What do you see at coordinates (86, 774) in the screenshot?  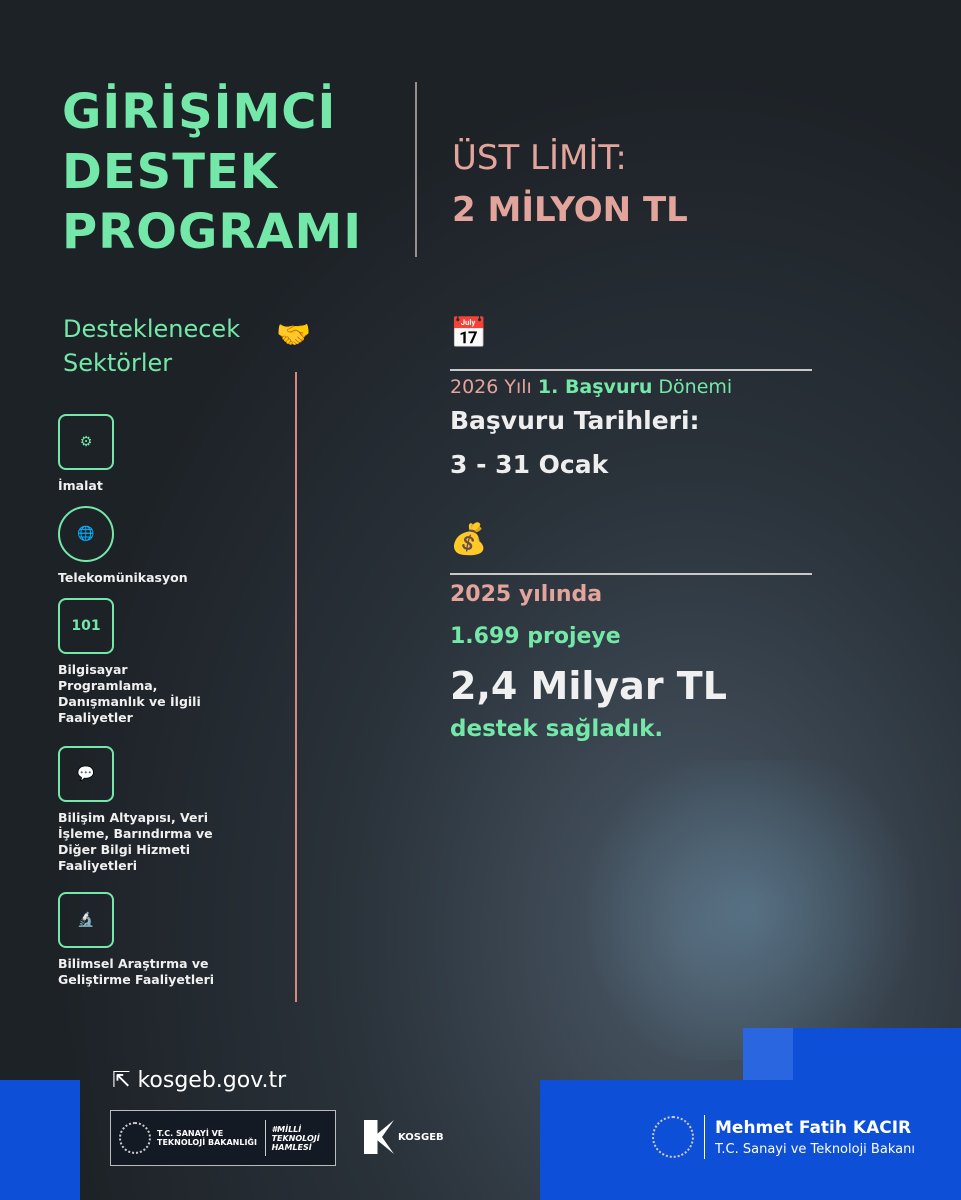 I see `chat-circuit-icon: 💬` at bounding box center [86, 774].